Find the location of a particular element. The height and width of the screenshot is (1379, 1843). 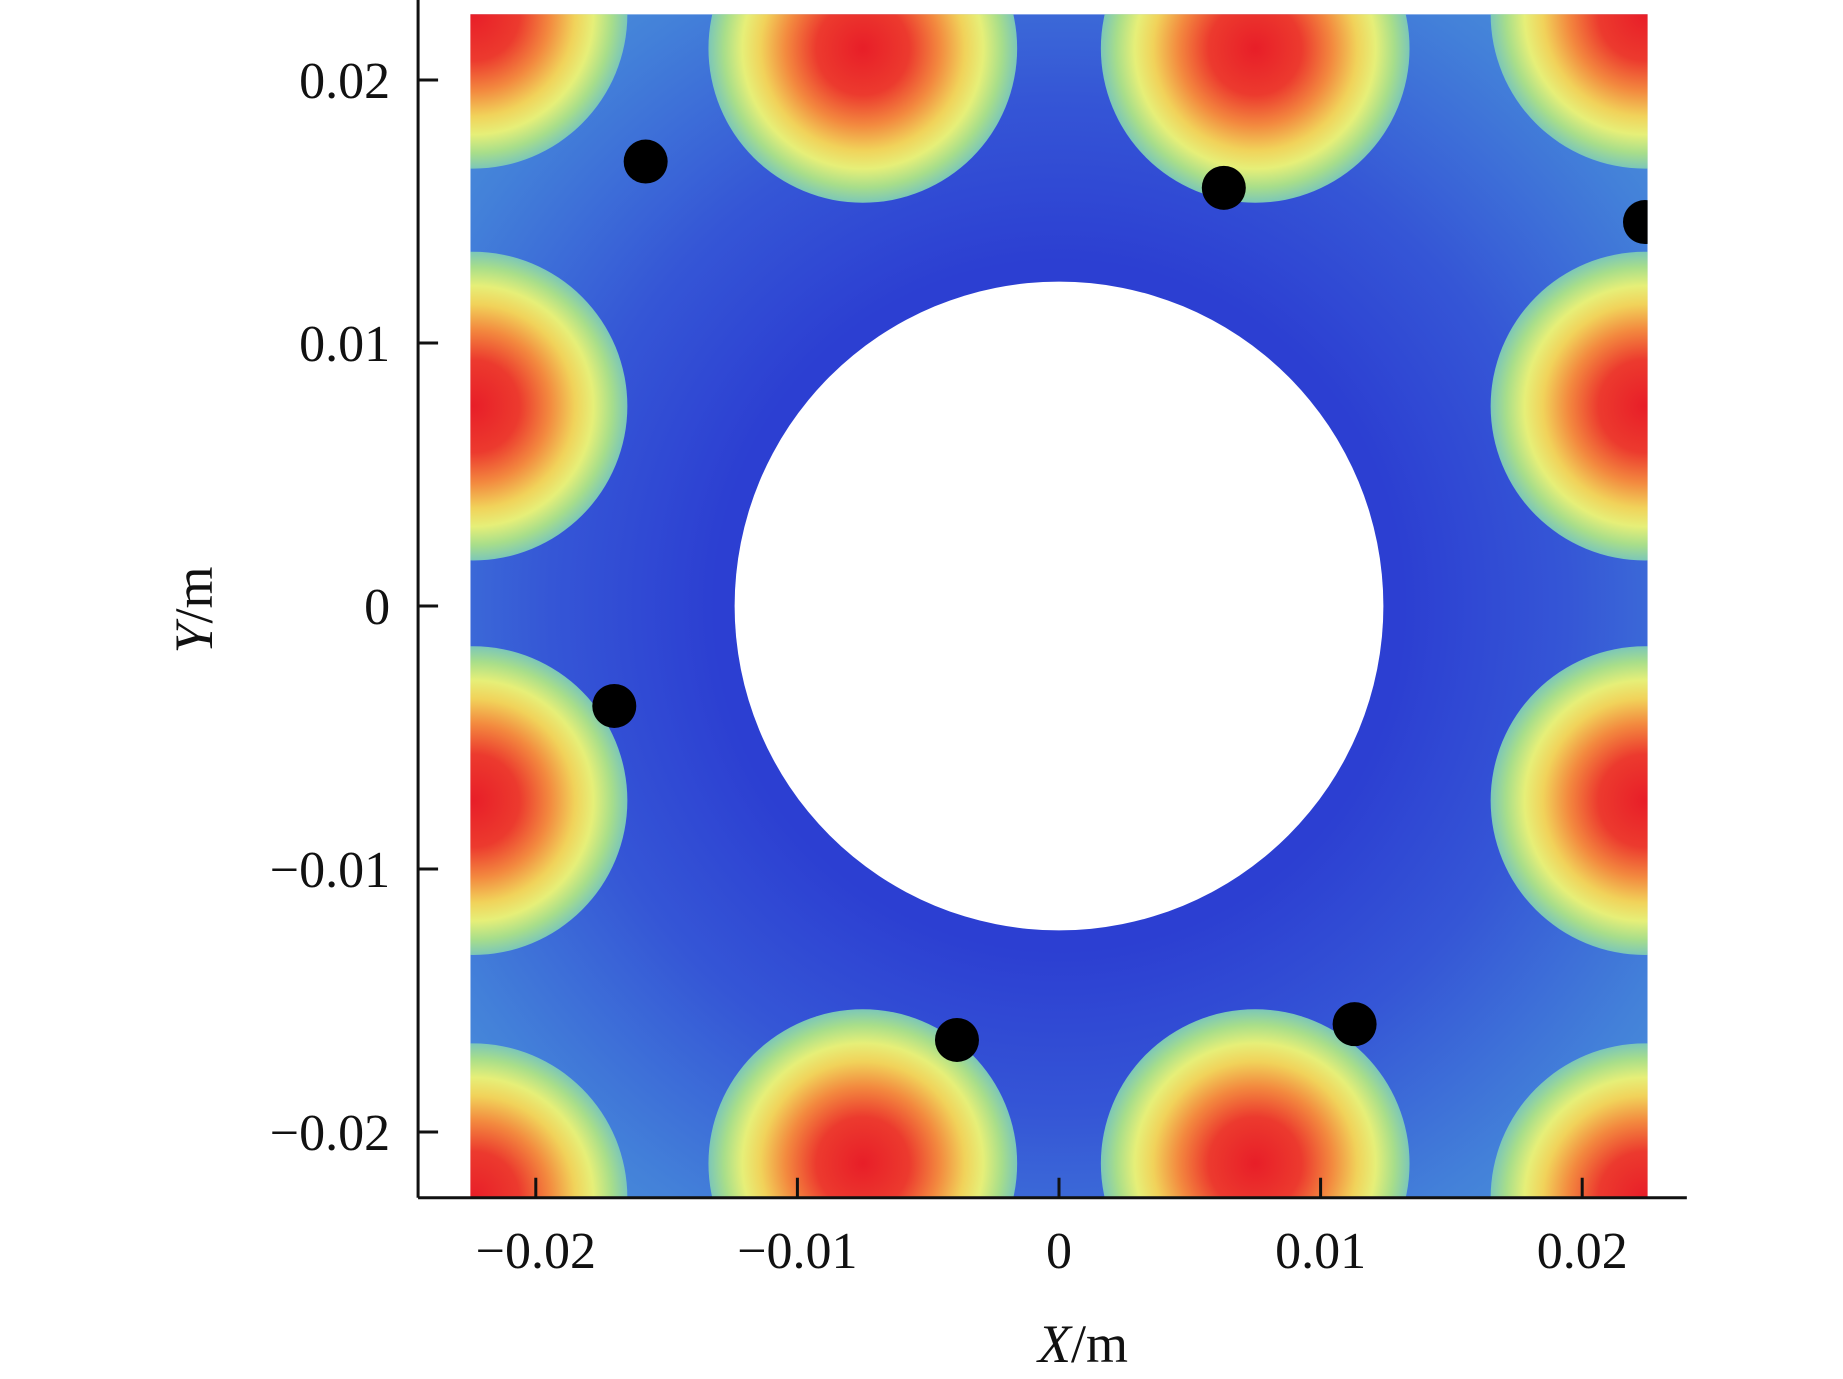

x-tick-label: −0.02 is located at coordinates (536, 1251).